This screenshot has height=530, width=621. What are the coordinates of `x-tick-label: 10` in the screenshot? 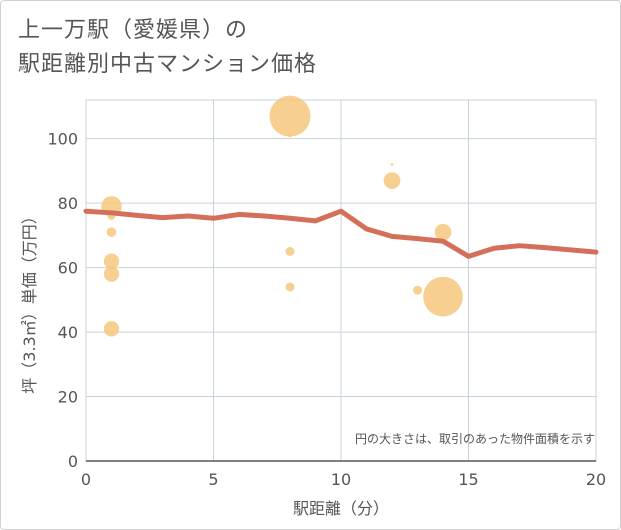 It's located at (341, 479).